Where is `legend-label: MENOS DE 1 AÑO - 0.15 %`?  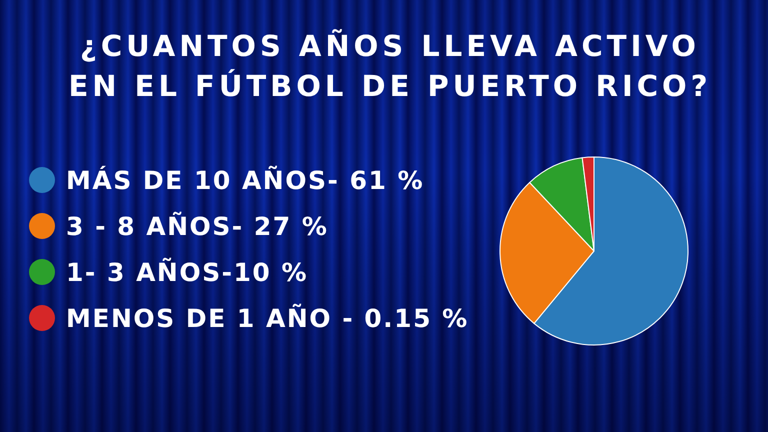 legend-label: MENOS DE 1 AÑO - 0.15 % is located at coordinates (267, 318).